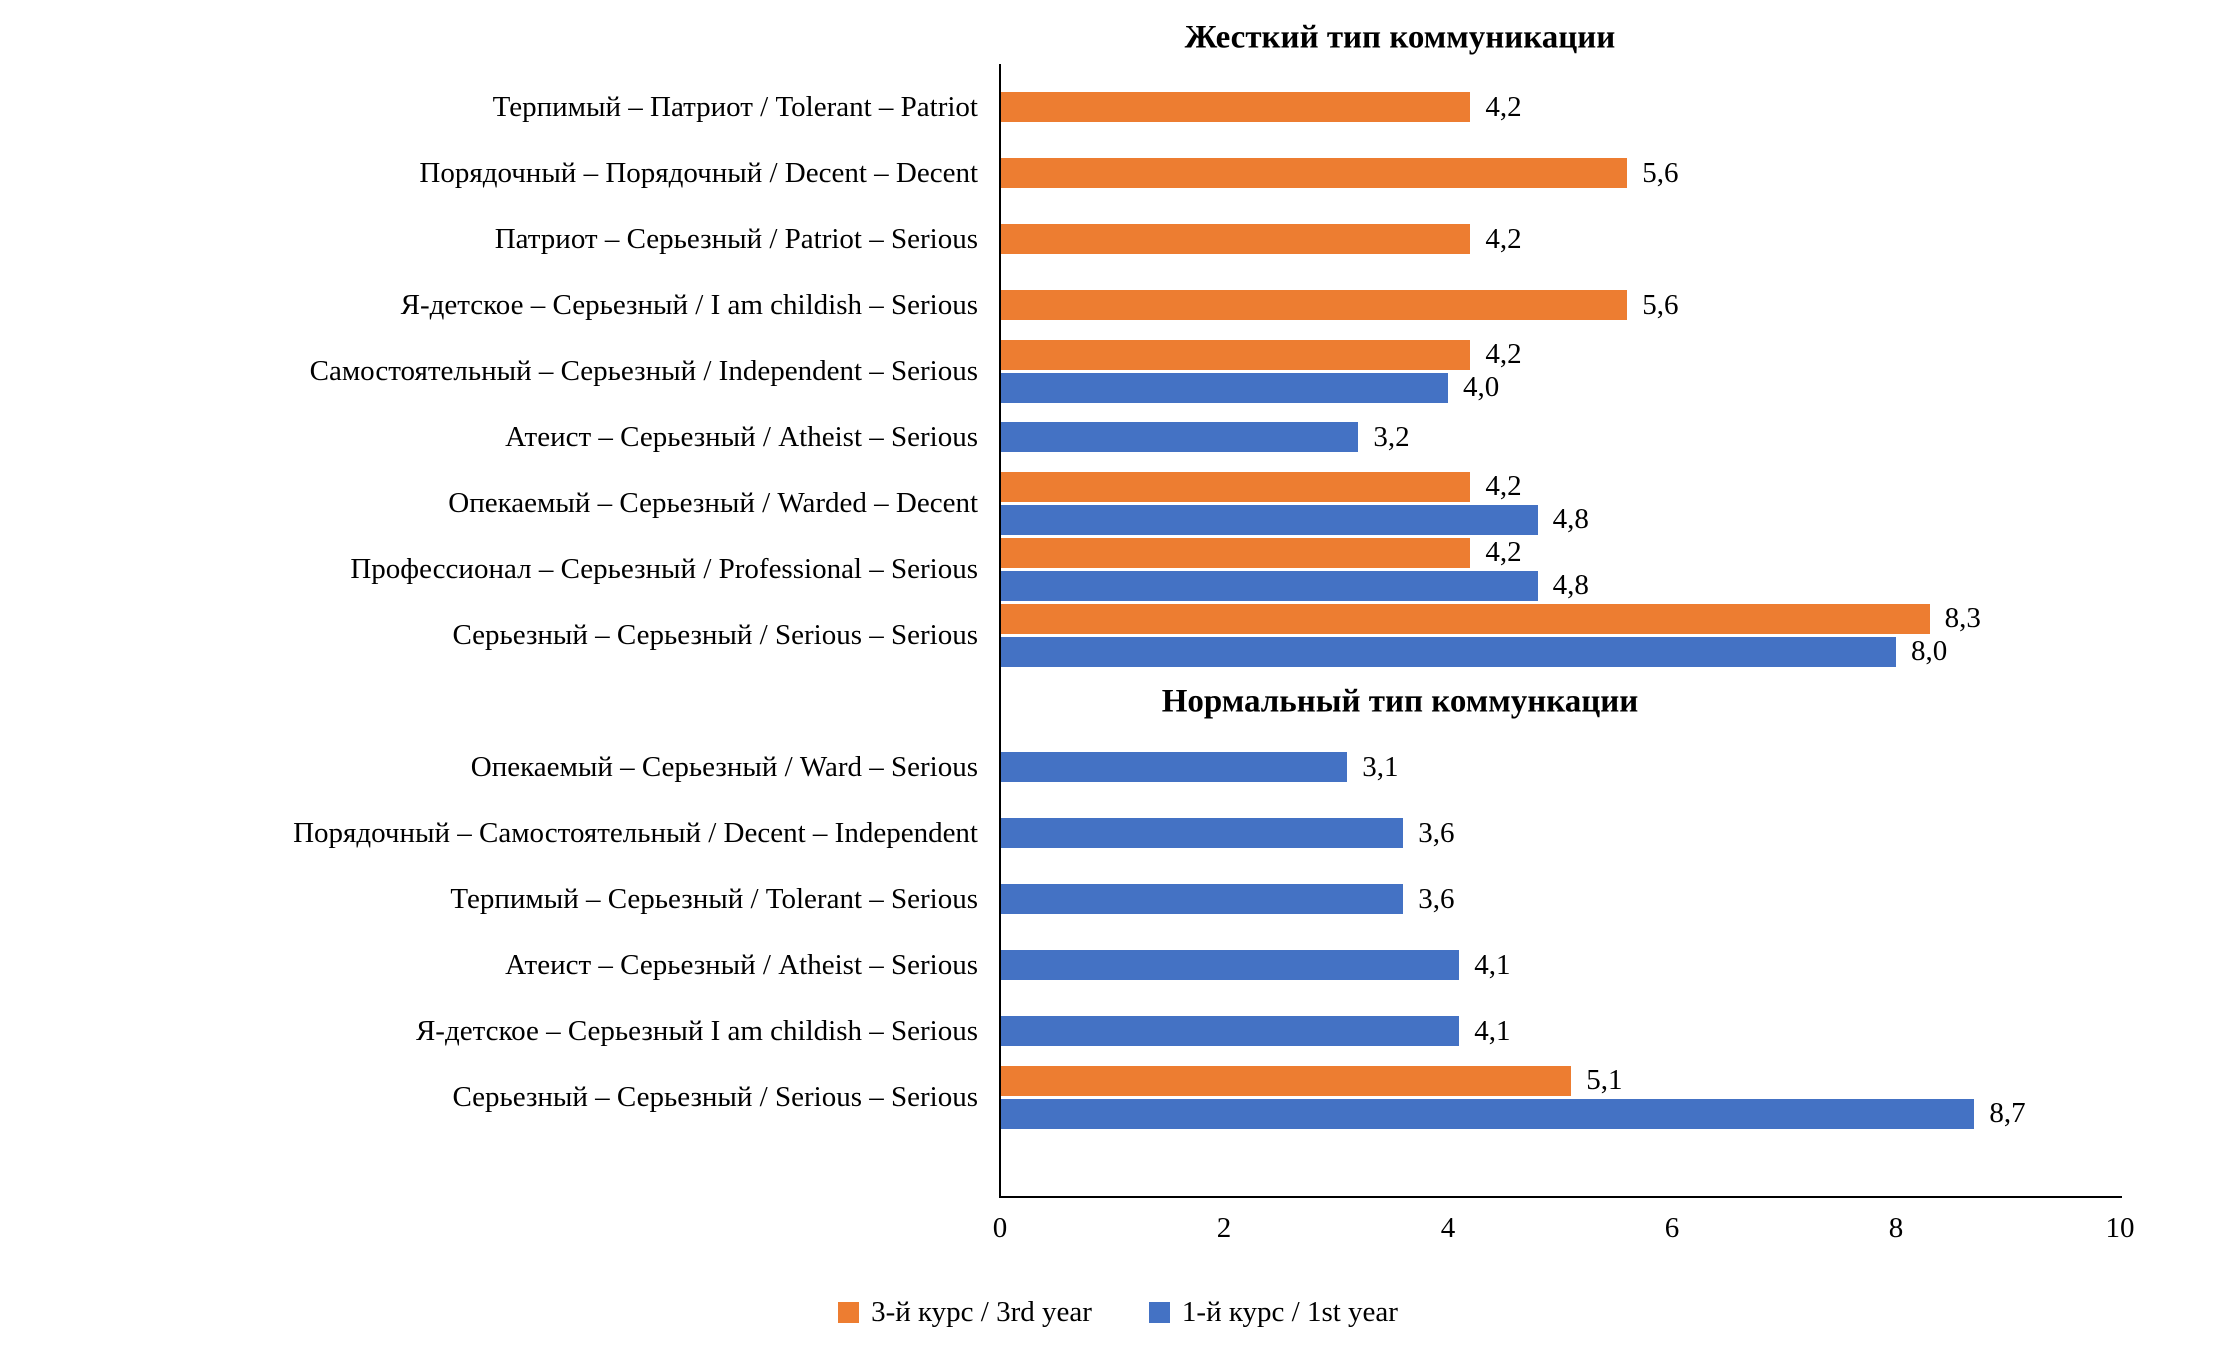  What do you see at coordinates (849, 1312) in the screenshot?
I see `legend-swatch-3rd-year` at bounding box center [849, 1312].